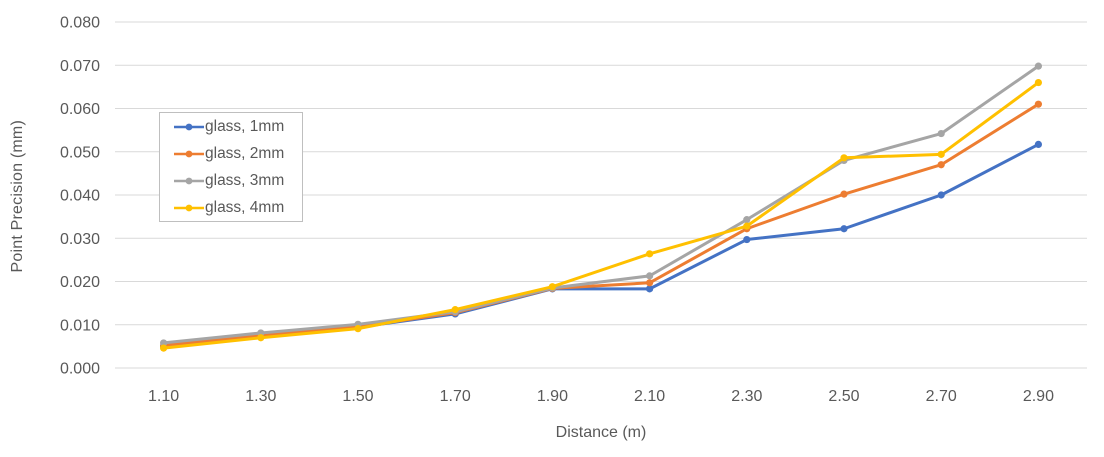 The image size is (1104, 457). I want to click on legend-label: glass, 4mm, so click(245, 207).